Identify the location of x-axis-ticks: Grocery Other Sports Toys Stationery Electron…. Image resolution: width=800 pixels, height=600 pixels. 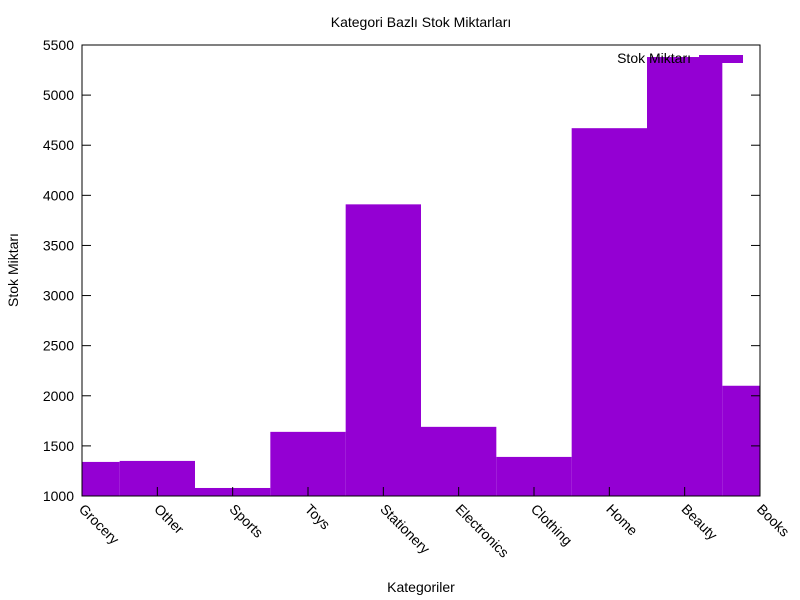
(434, 524).